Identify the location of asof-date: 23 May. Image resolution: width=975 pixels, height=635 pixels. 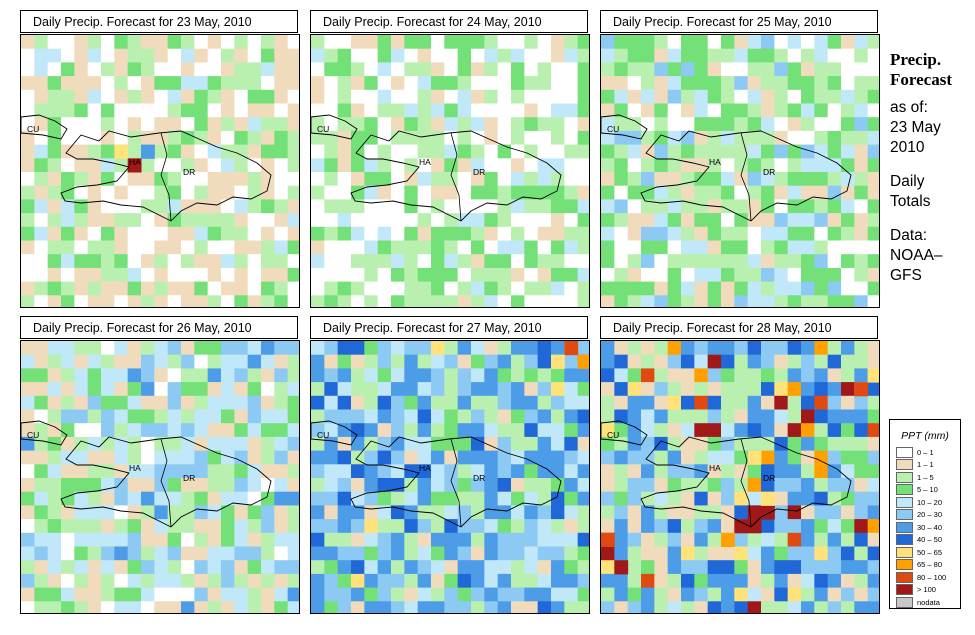
(915, 127).